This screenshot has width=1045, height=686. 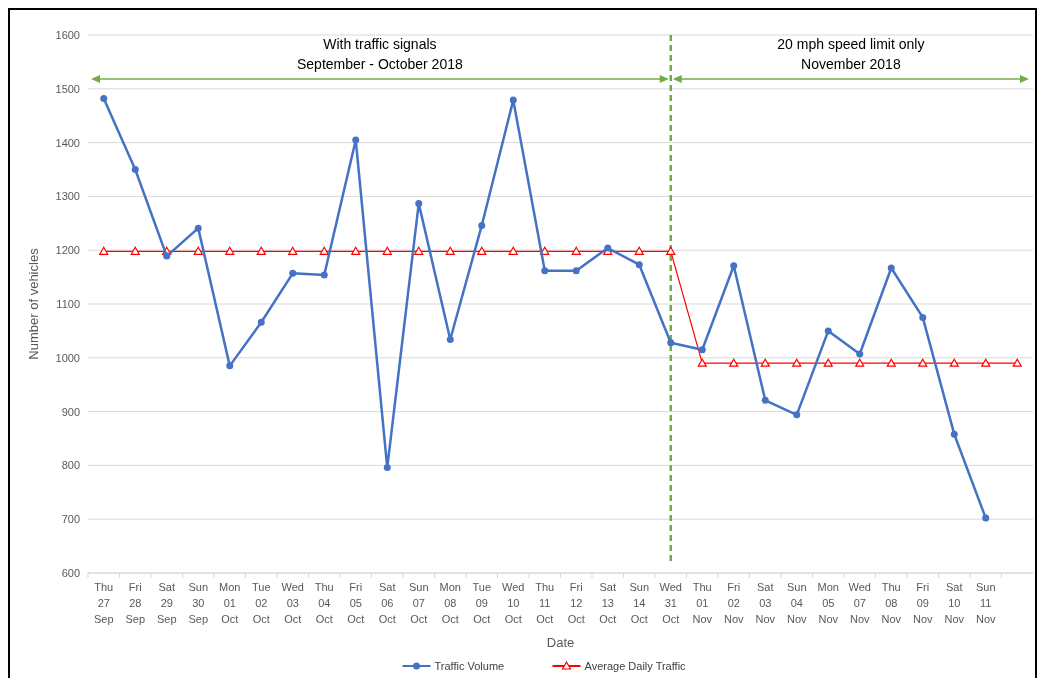 I want to click on x-tick-label: Mon 01 Oct, so click(x=230, y=603).